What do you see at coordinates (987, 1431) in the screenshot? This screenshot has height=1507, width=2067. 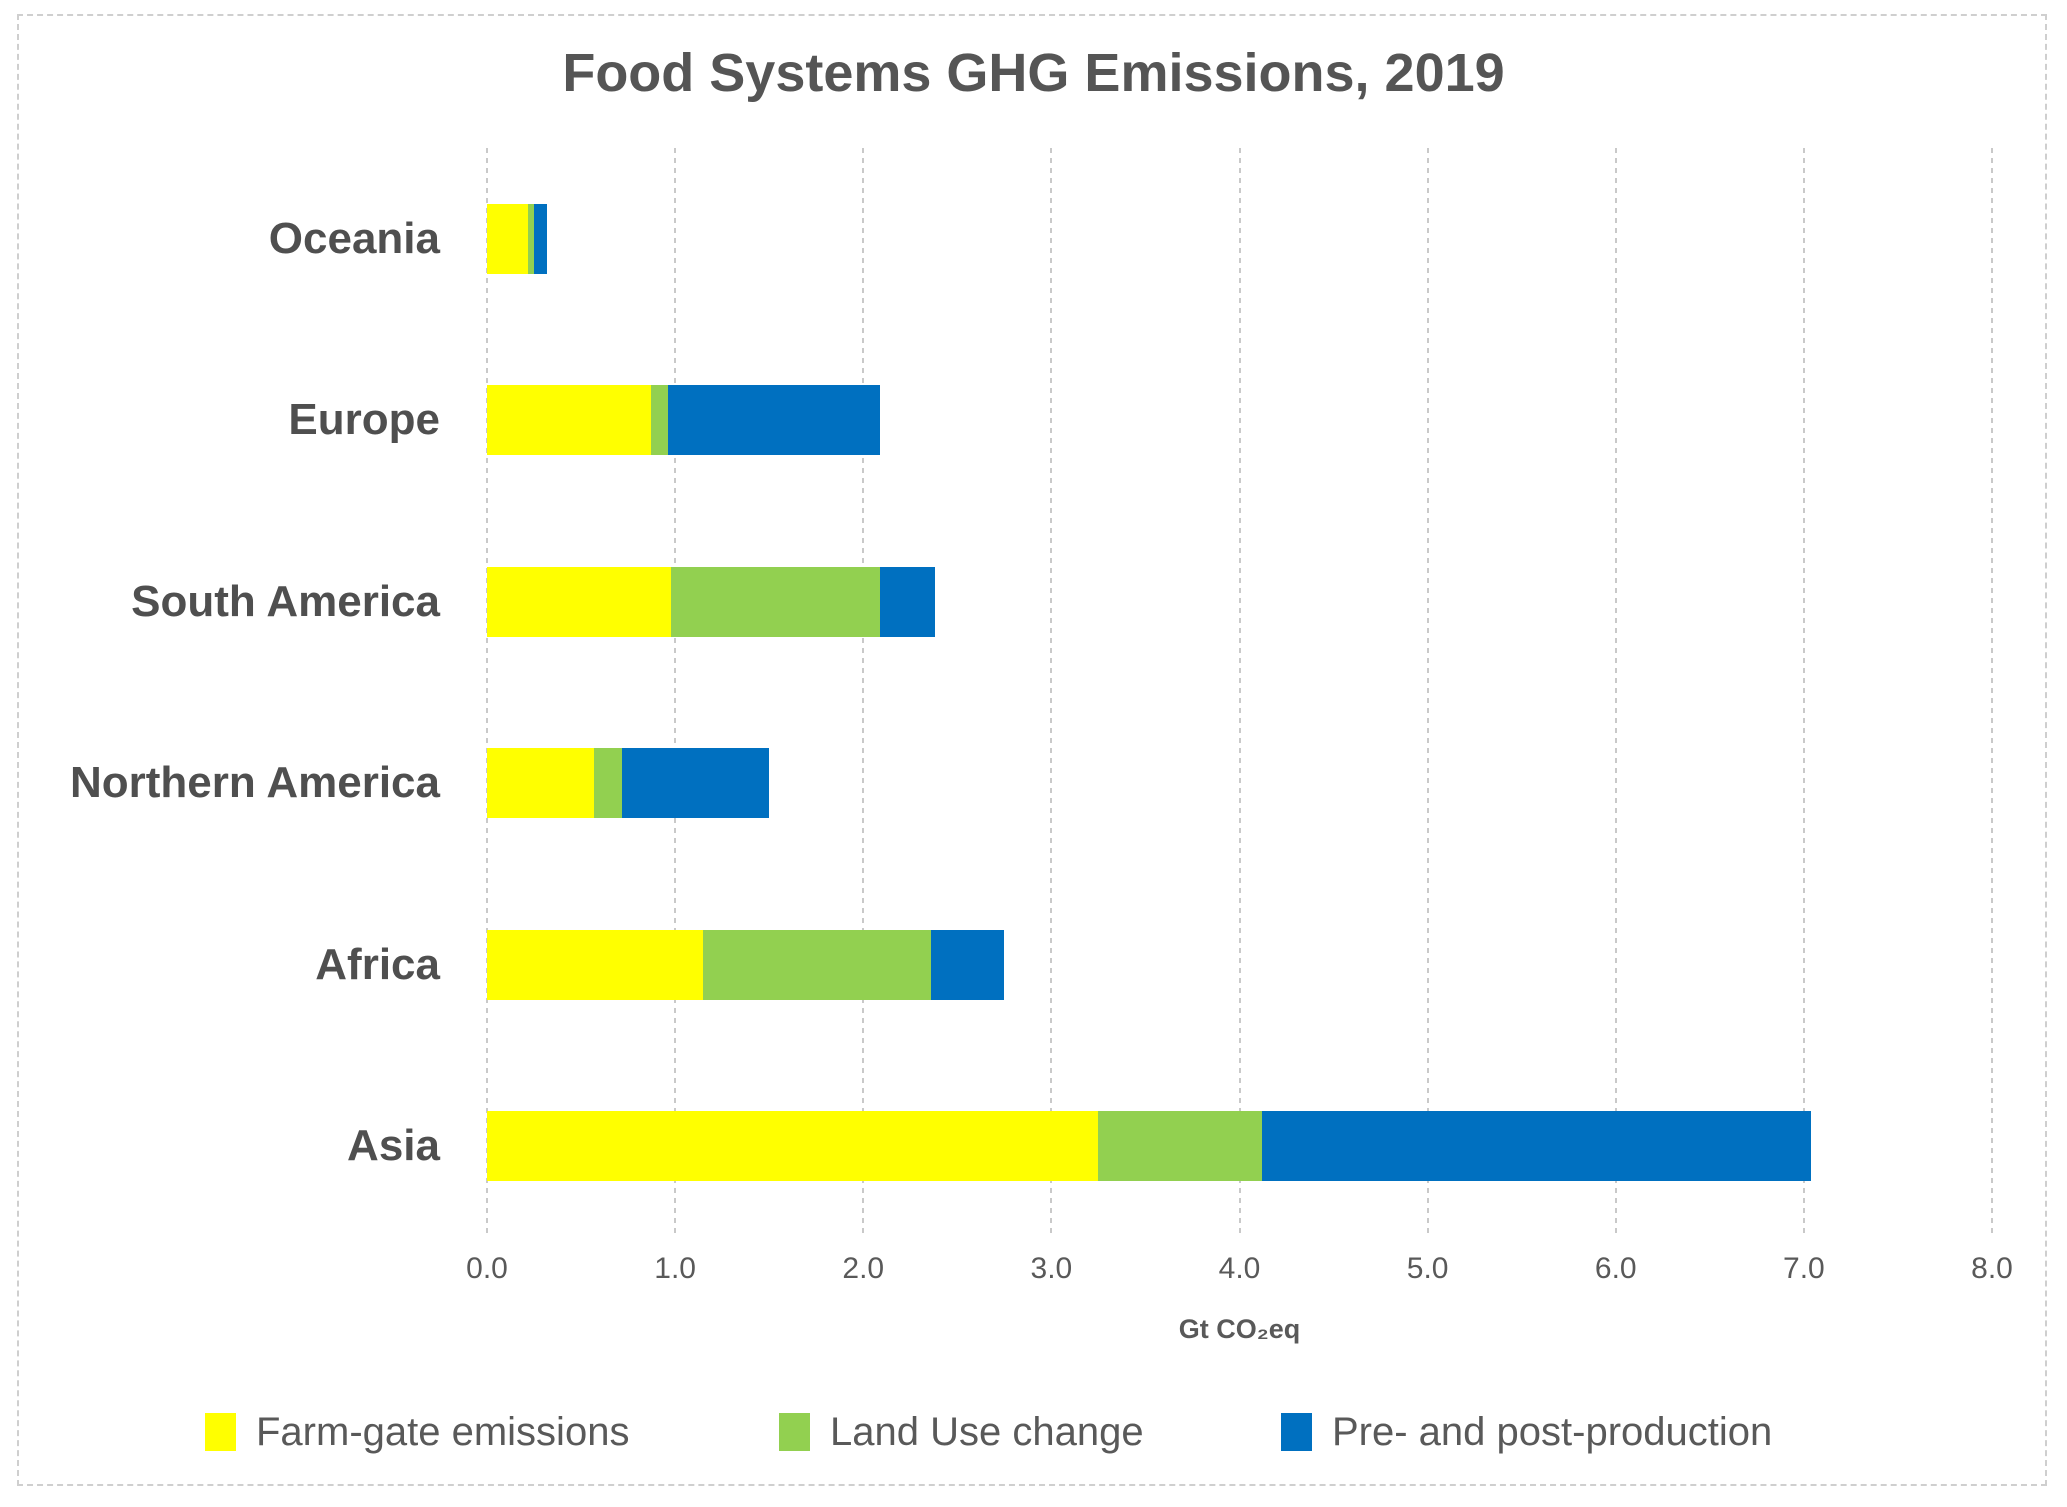 I see `legend-label: Land Use change` at bounding box center [987, 1431].